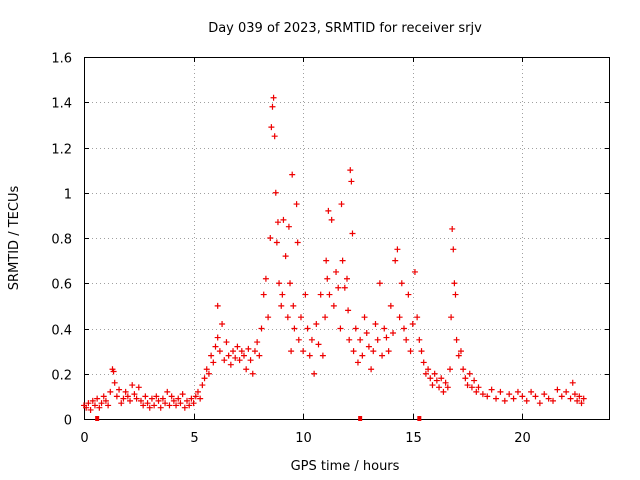 This screenshot has height=480, width=640. What do you see at coordinates (413, 438) in the screenshot?
I see `x-tick-label: 15` at bounding box center [413, 438].